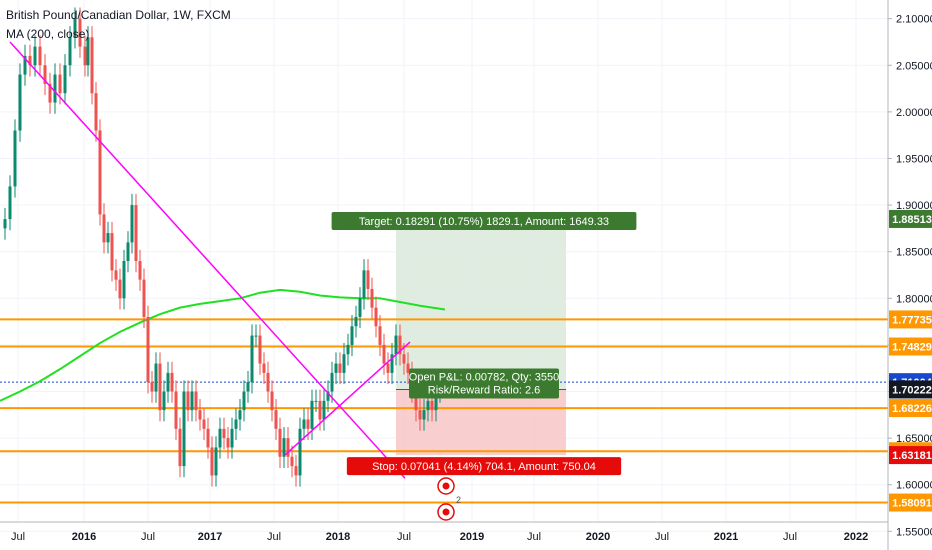 The image size is (932, 550). Describe the element at coordinates (598, 537) in the screenshot. I see `x-tick-label: 2020` at that location.